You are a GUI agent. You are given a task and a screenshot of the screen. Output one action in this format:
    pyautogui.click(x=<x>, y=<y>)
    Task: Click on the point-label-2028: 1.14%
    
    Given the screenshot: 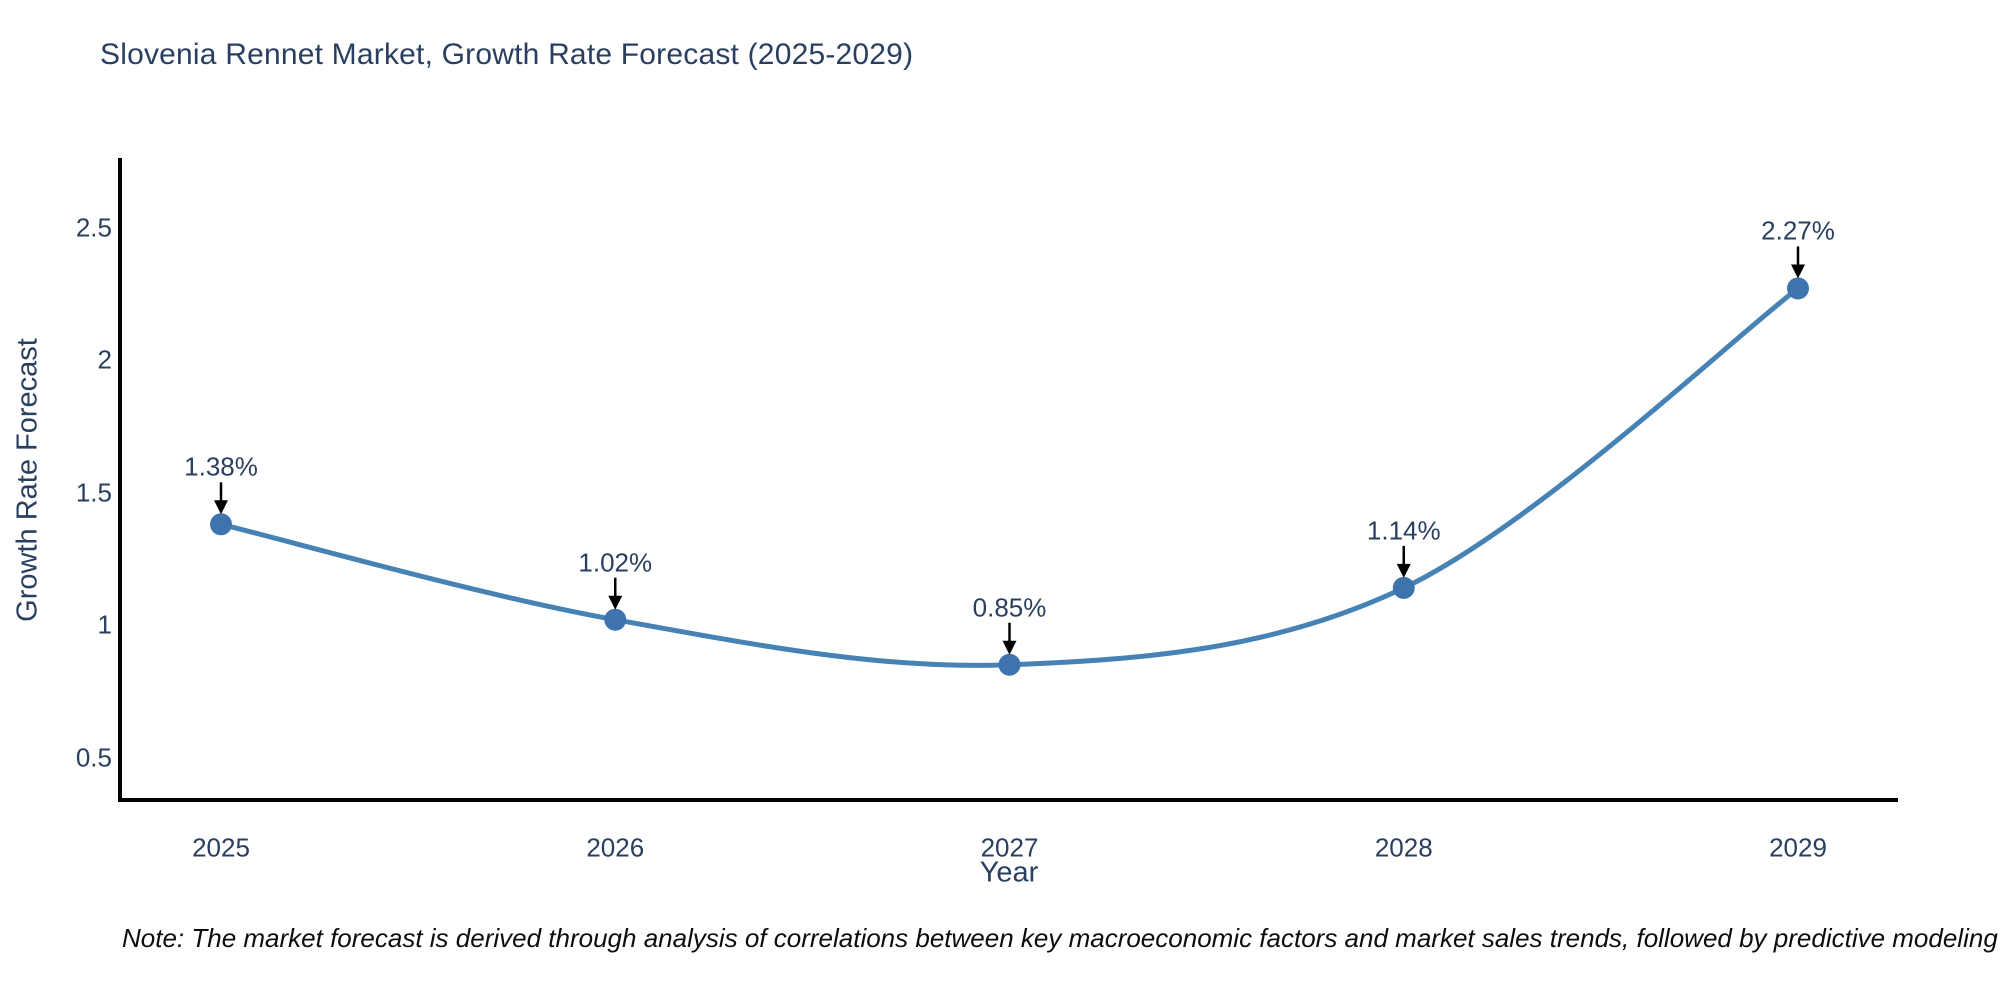 What is the action you would take?
    pyautogui.click(x=1403, y=530)
    